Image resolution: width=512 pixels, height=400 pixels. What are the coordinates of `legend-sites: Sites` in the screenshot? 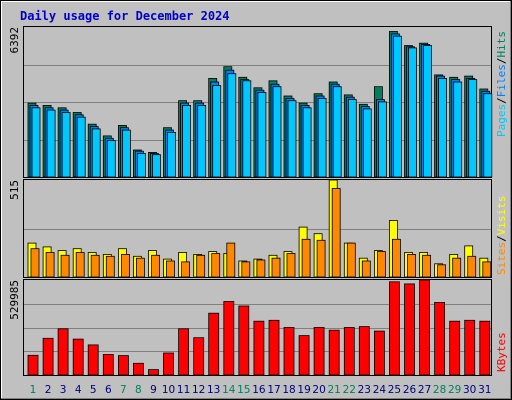 It's located at (501, 258).